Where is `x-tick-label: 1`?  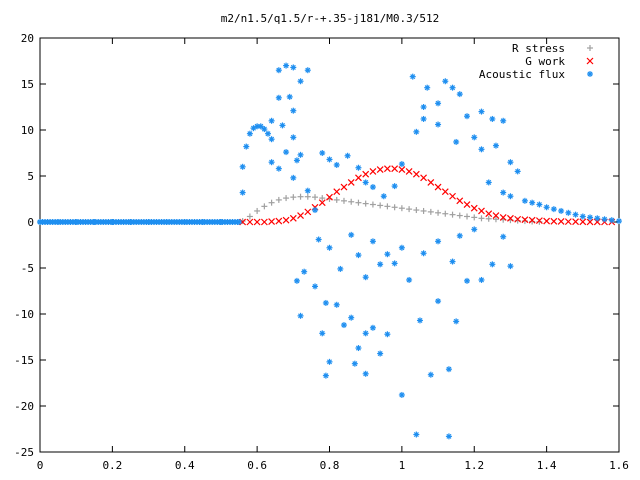
x-tick-label: 1 is located at coordinates (402, 465).